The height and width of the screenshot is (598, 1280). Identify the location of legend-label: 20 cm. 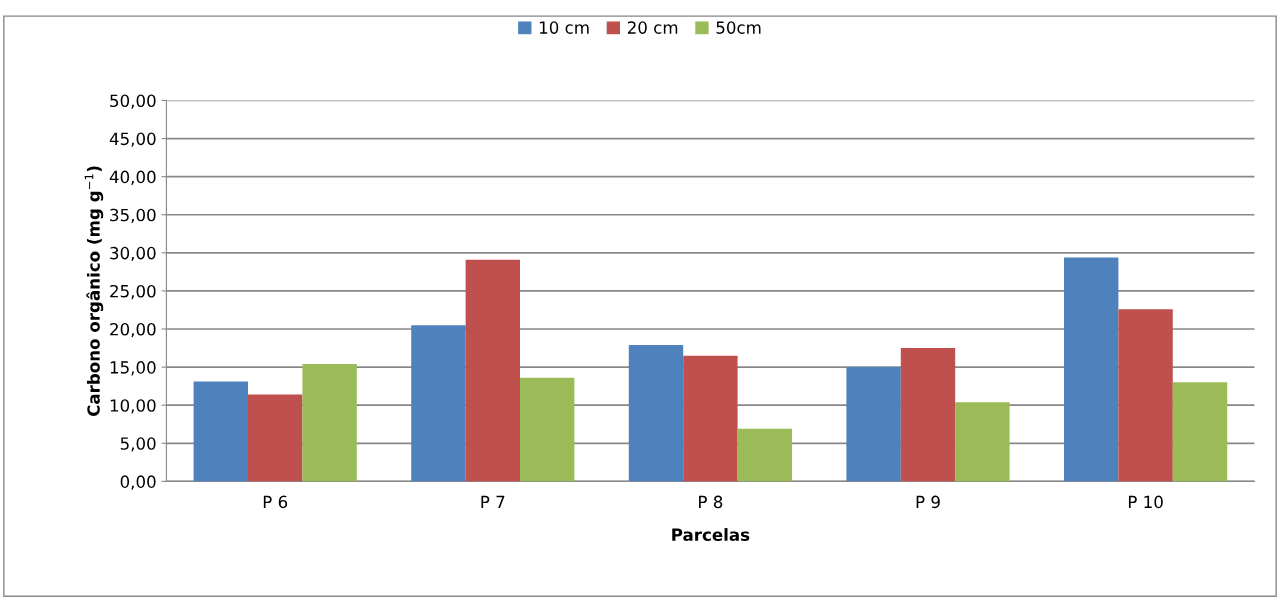
(652, 27).